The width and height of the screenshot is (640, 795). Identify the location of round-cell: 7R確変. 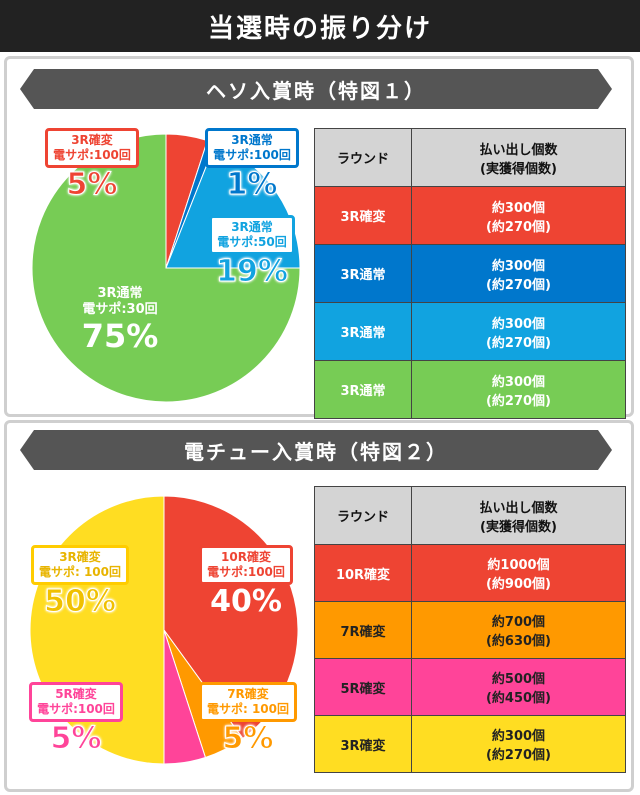
(363, 630).